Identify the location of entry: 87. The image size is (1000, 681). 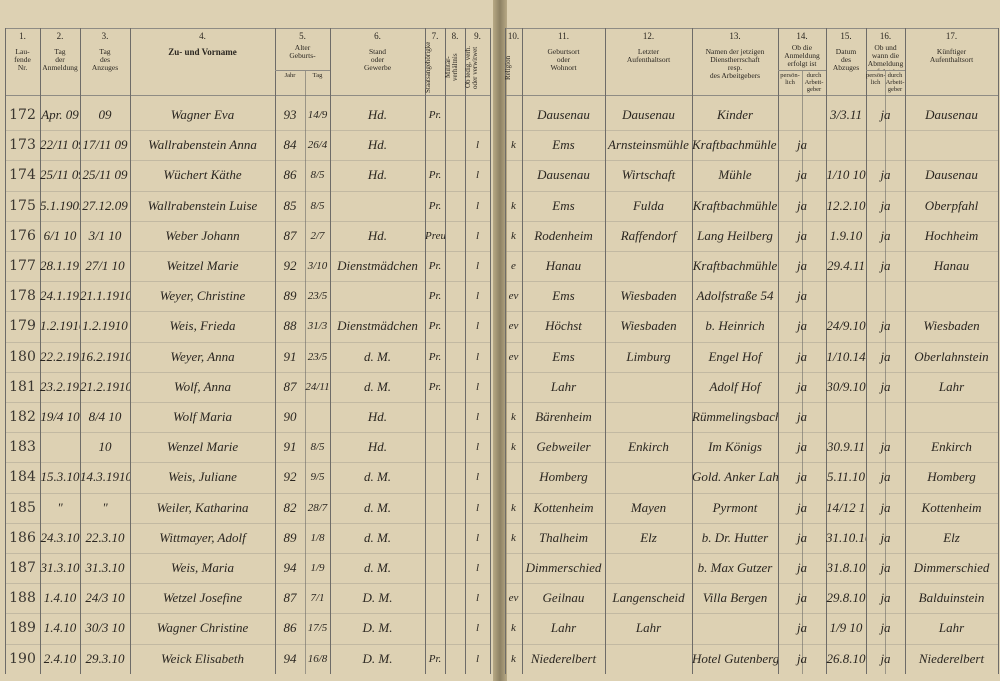
(290, 235).